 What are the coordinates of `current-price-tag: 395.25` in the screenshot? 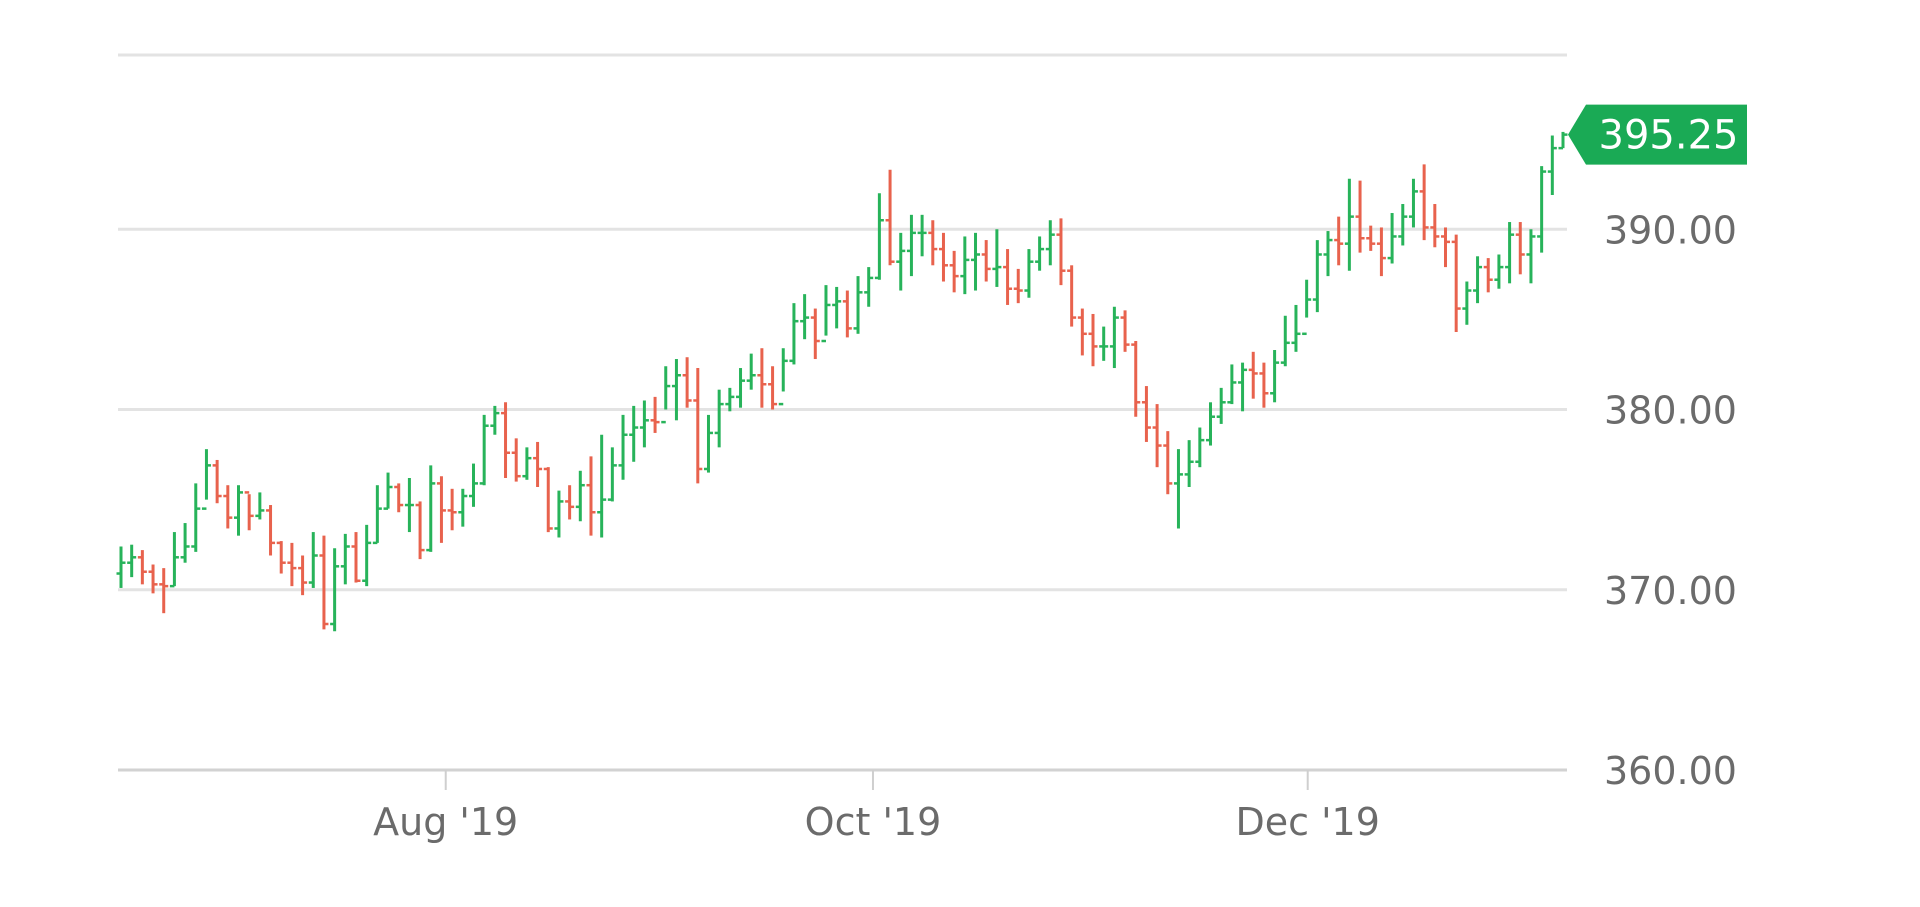 It's located at (1657, 134).